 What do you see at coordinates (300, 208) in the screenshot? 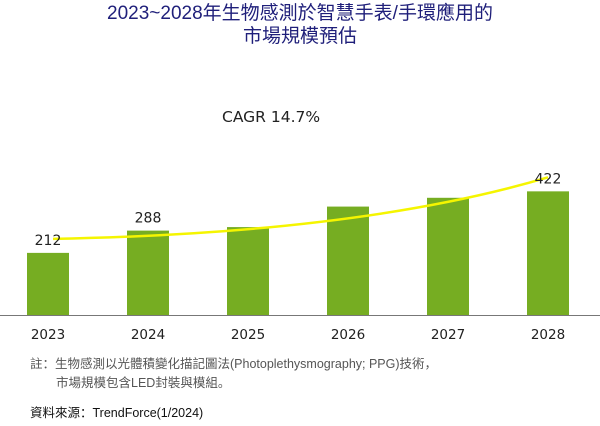
I see `cagr-trend-line` at bounding box center [300, 208].